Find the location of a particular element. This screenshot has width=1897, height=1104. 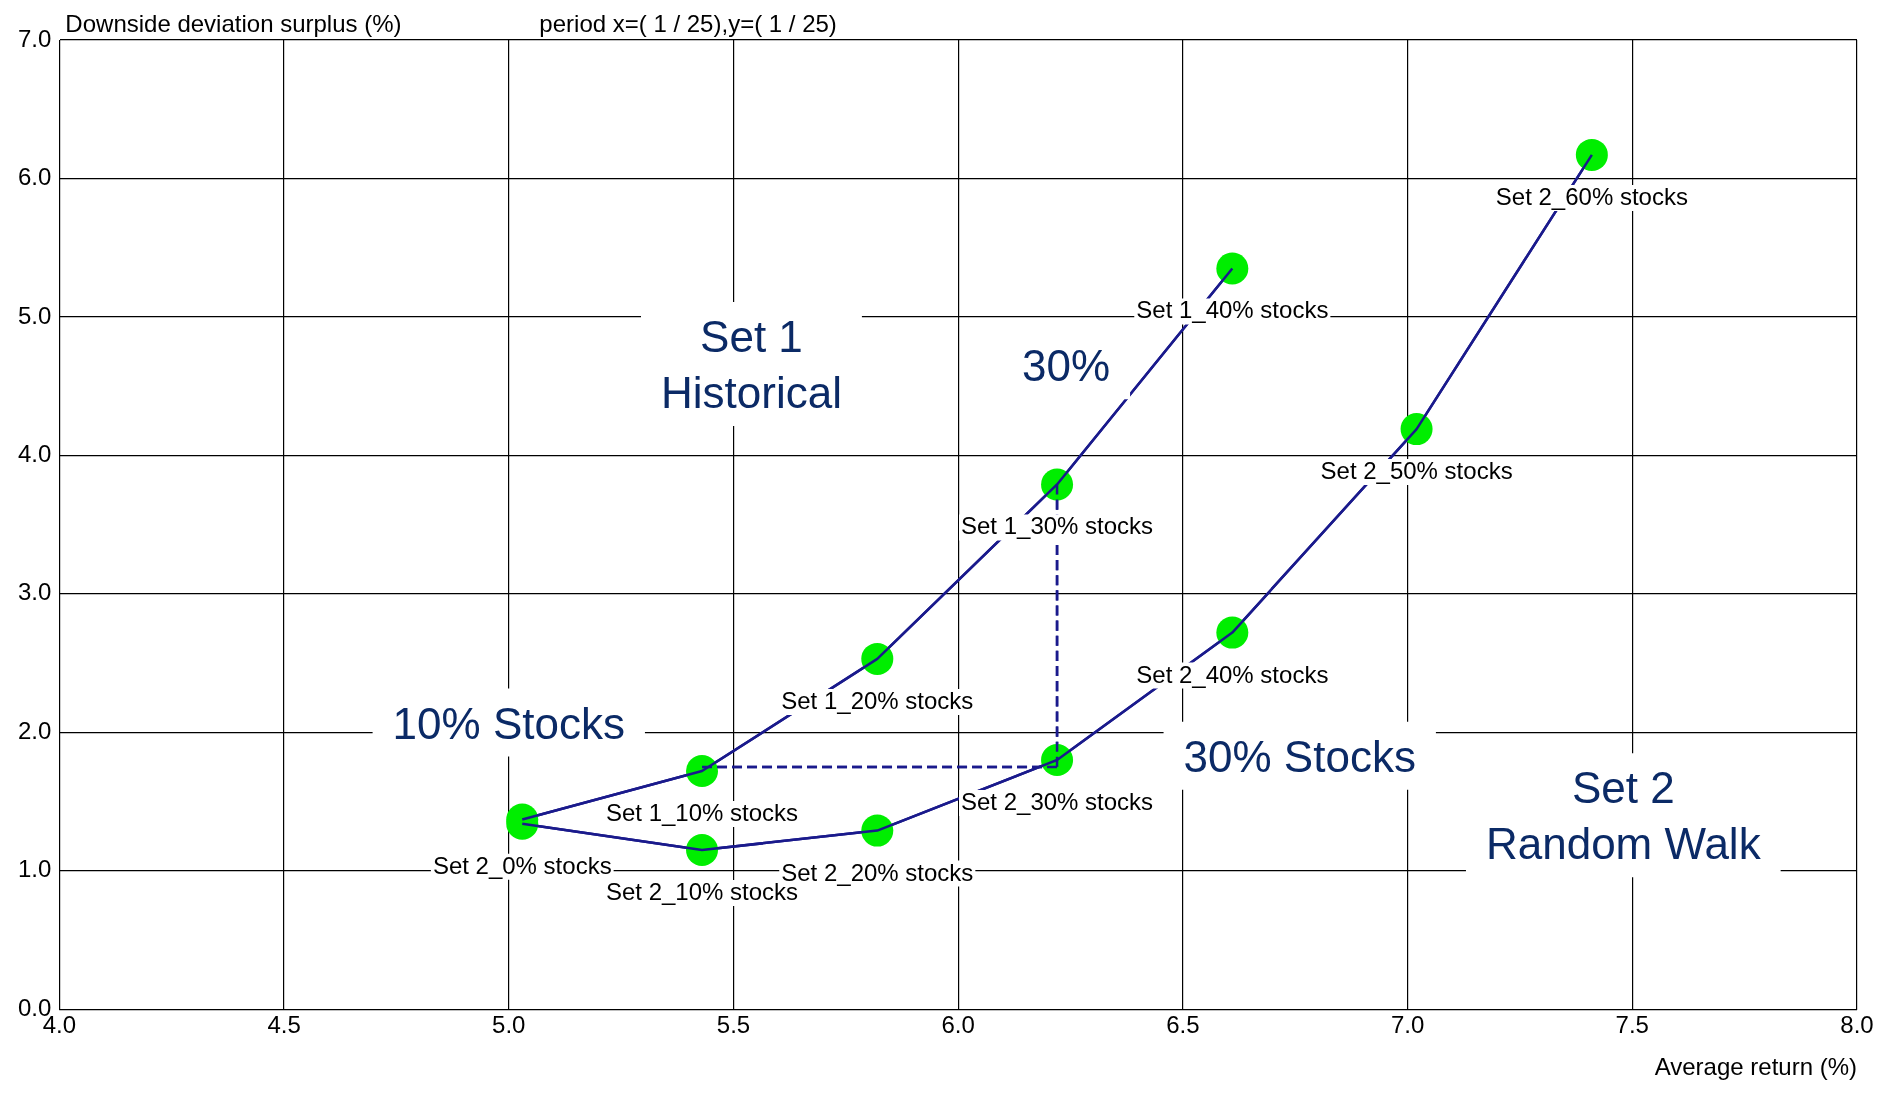

annotation: Set 1 Historical is located at coordinates (751, 364).